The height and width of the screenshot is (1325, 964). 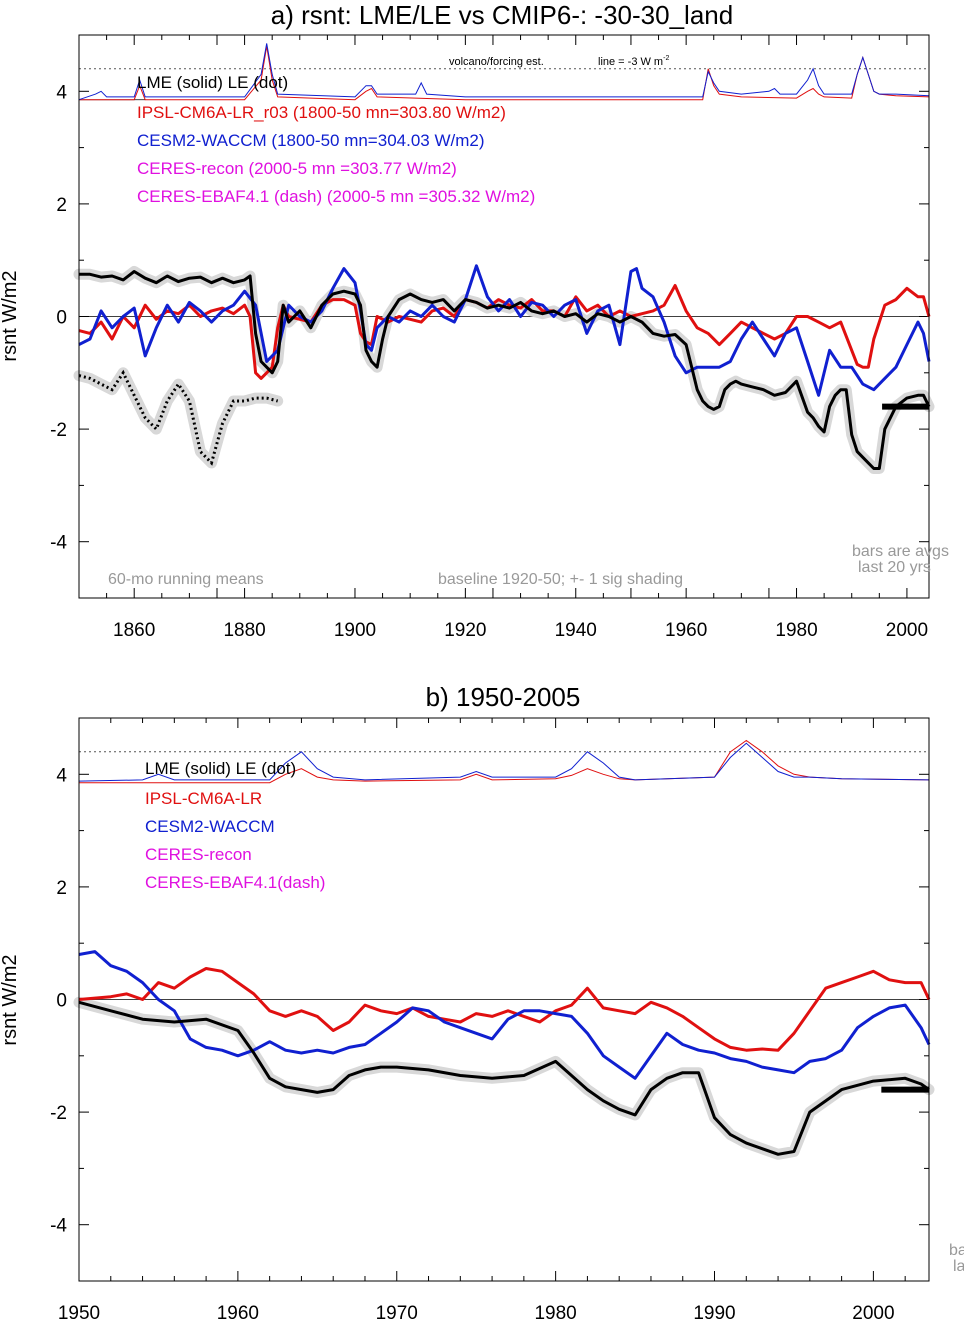 What do you see at coordinates (61, 775) in the screenshot?
I see `panel-b-y-tick-label: 4` at bounding box center [61, 775].